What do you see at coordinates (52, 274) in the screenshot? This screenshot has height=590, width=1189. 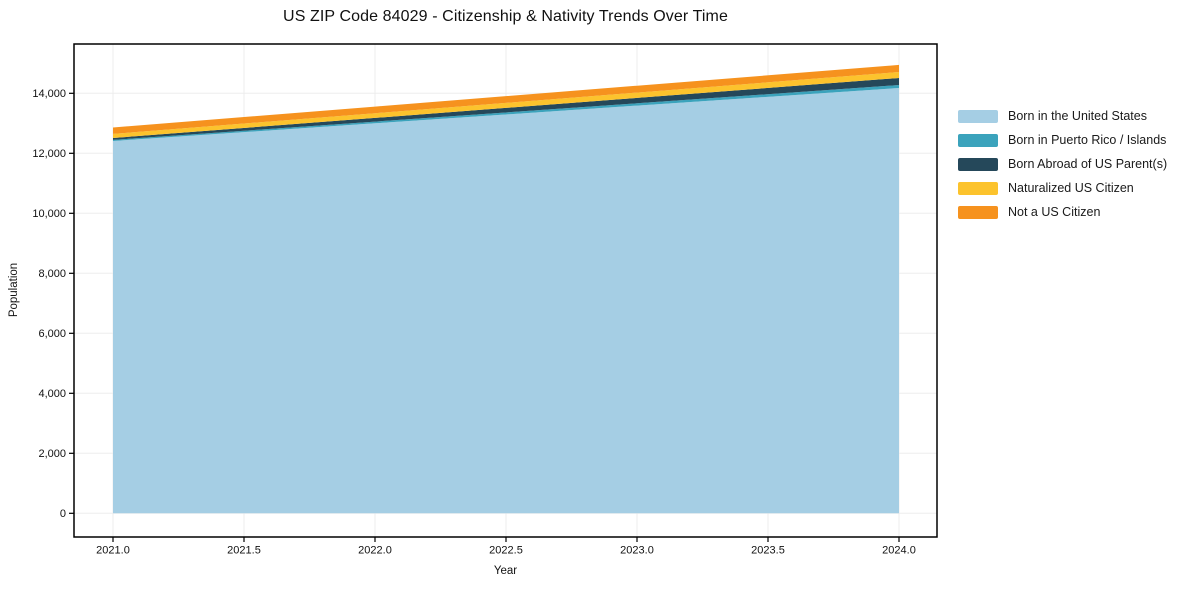 I see `y-tick-label: 8,000` at bounding box center [52, 274].